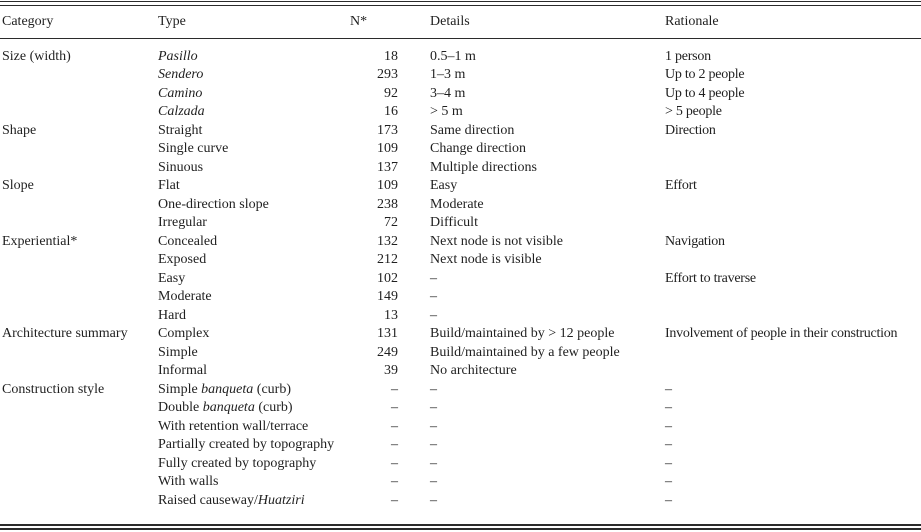  What do you see at coordinates (375, 19) in the screenshot?
I see `column-header-n: N*` at bounding box center [375, 19].